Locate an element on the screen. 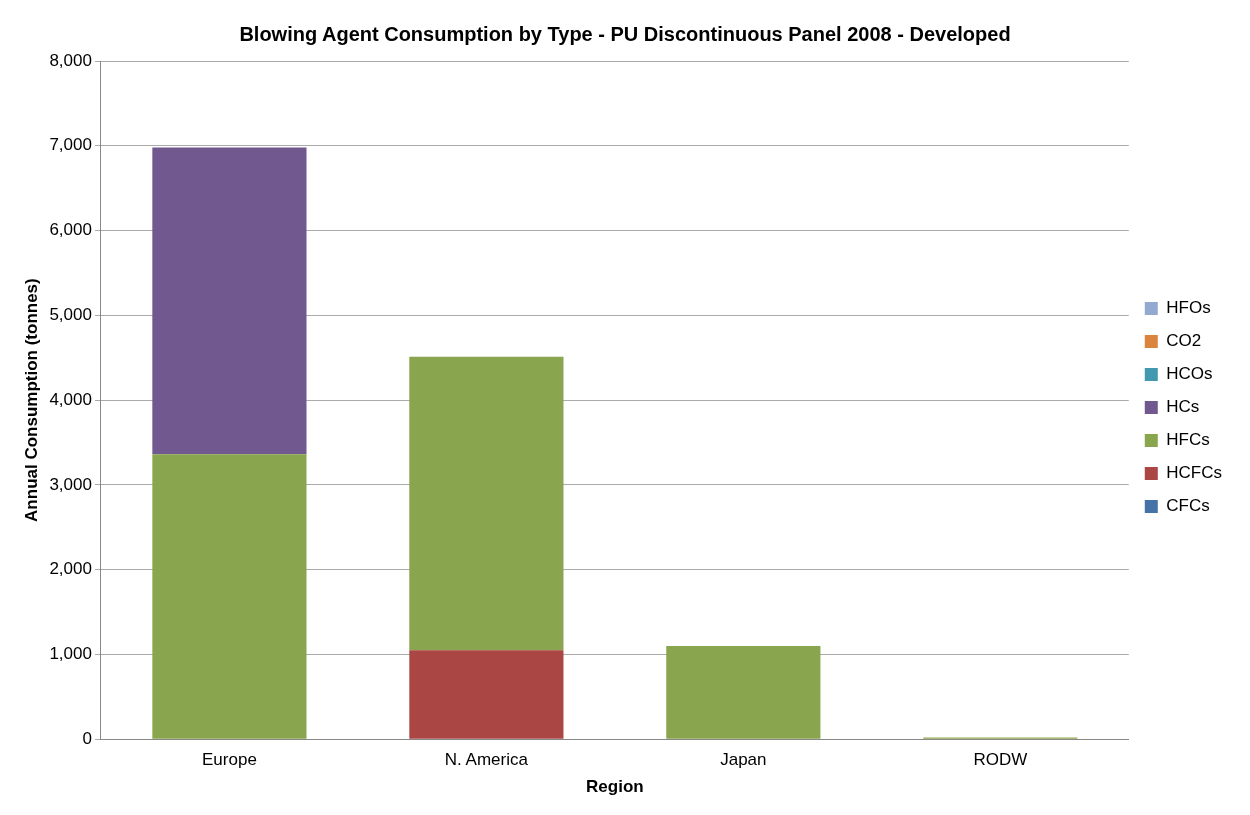 The image size is (1250, 815). y-tick-label: 3,000 is located at coordinates (70, 484).